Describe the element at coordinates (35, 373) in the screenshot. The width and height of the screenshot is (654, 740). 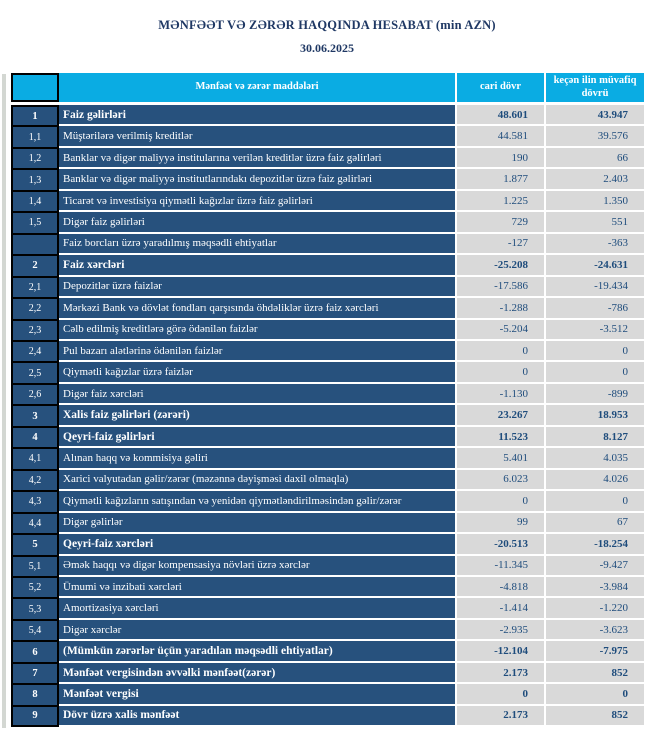
I see `row-number: 2,5` at that location.